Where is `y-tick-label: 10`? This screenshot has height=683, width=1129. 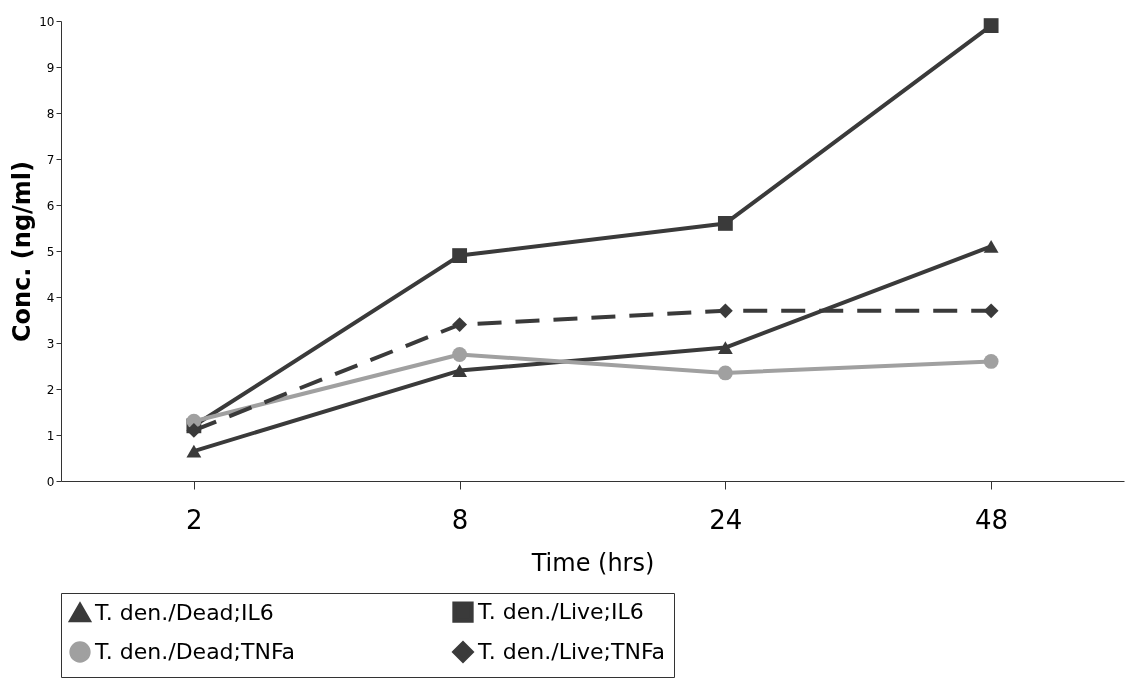 y-tick-label: 10 is located at coordinates (47, 21).